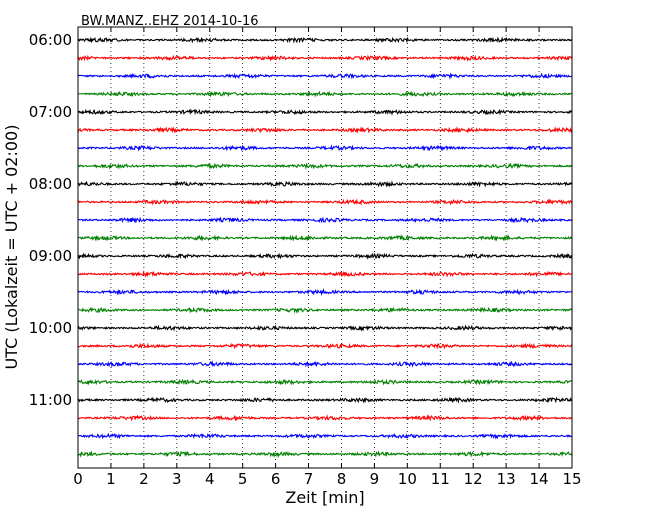  What do you see at coordinates (440, 479) in the screenshot?
I see `x-tick-label: 11` at bounding box center [440, 479].